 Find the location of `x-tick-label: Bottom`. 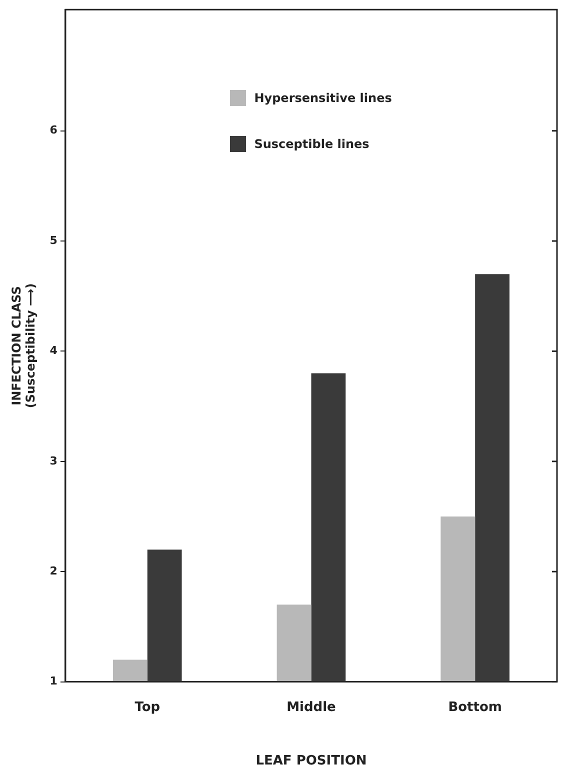

x-tick-label: Bottom is located at coordinates (475, 707).